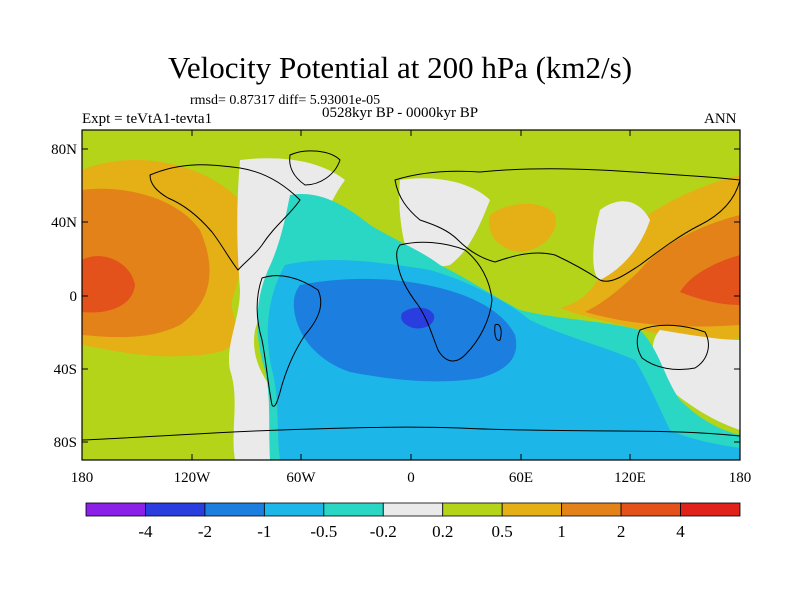 The width and height of the screenshot is (800, 600). Describe the element at coordinates (64, 296) in the screenshot. I see `lat-labels: 80N 40N 0 40S 80S` at that location.